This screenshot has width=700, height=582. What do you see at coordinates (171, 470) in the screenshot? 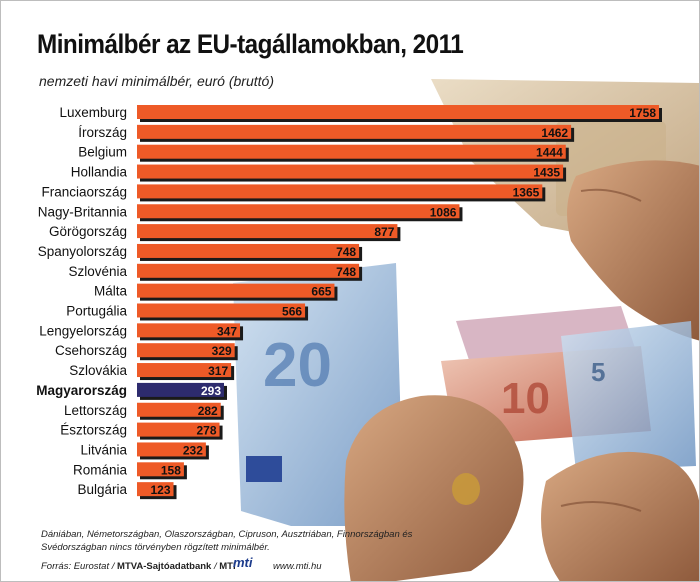
I see `value-label-romania: 158` at bounding box center [171, 470].